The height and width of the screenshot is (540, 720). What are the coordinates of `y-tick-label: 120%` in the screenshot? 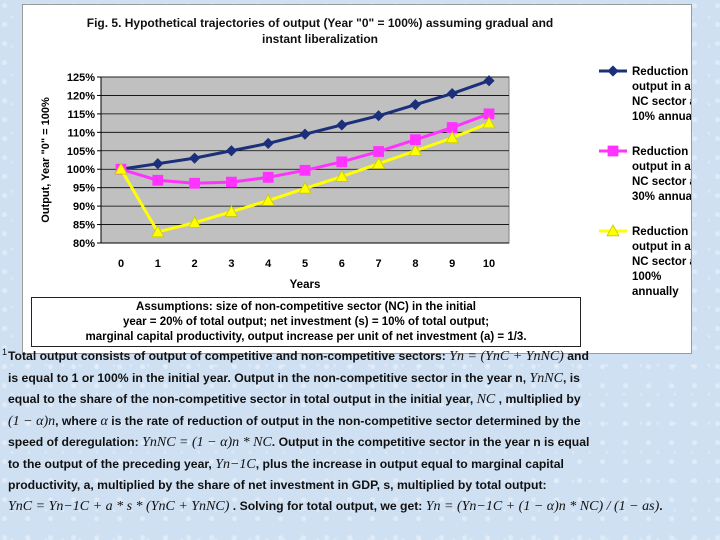 It's located at (81, 96).